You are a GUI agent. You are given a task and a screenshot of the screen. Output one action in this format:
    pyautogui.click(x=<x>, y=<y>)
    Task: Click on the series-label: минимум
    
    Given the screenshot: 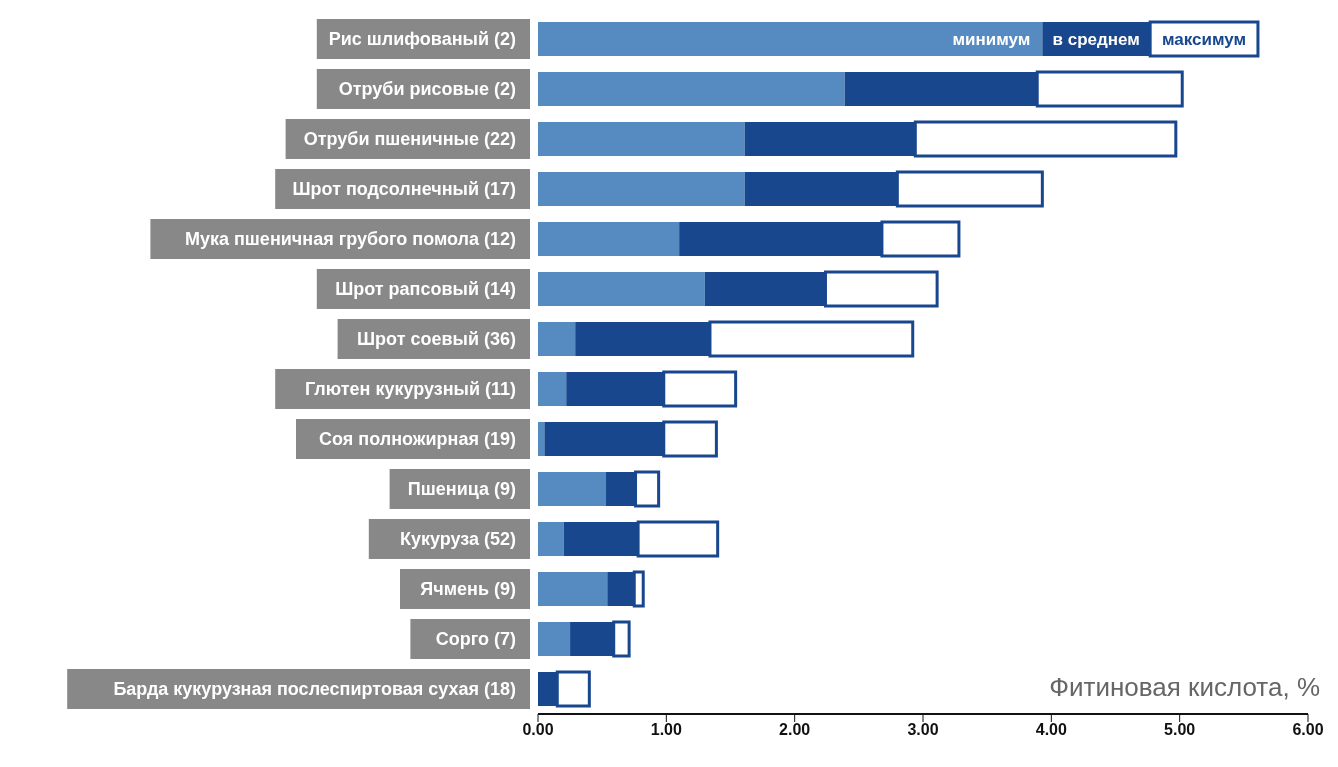 What is the action you would take?
    pyautogui.click(x=991, y=39)
    